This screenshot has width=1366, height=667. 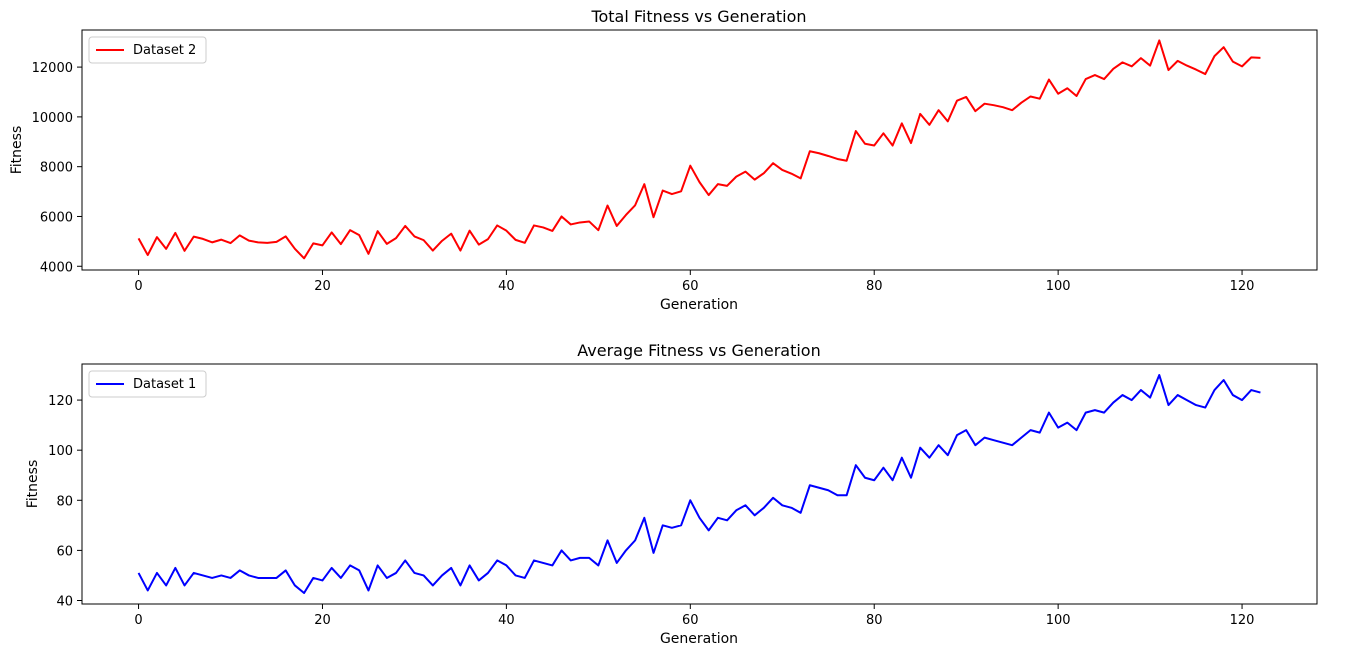 What do you see at coordinates (52, 68) in the screenshot?
I see `y-tick-label: 12000` at bounding box center [52, 68].